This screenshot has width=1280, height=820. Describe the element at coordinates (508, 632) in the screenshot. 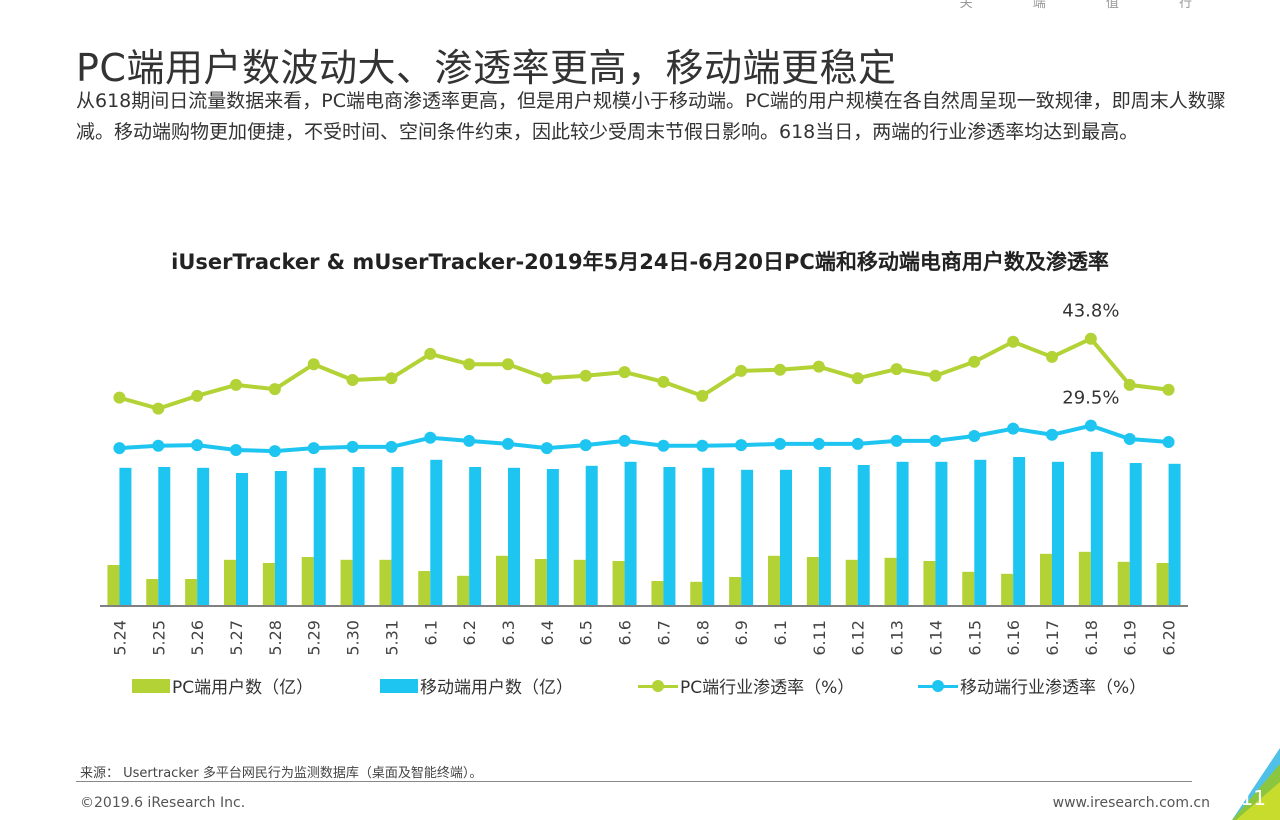

I see `x-tick-label: 6.3` at that location.